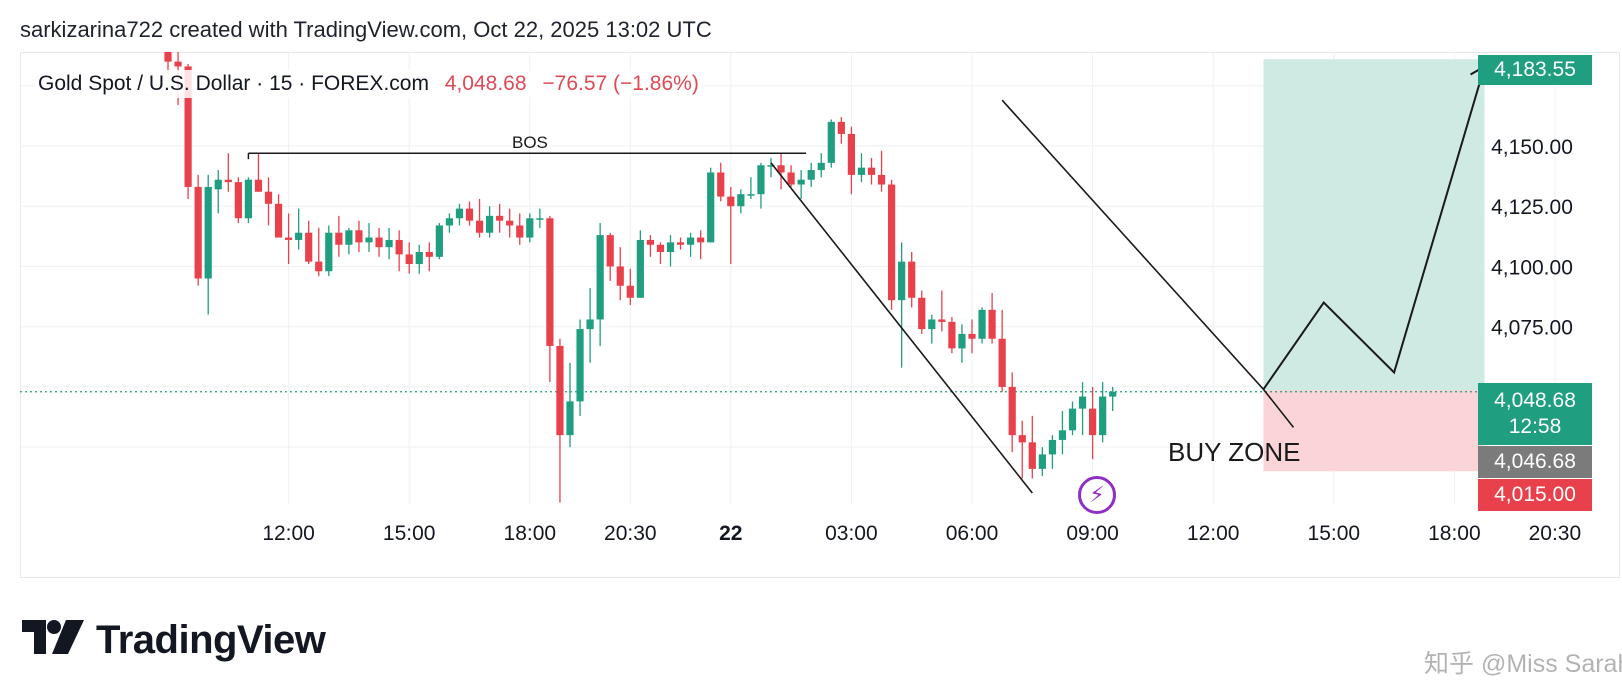  What do you see at coordinates (174, 640) in the screenshot?
I see `tradingview-brand: TradingView` at bounding box center [174, 640].